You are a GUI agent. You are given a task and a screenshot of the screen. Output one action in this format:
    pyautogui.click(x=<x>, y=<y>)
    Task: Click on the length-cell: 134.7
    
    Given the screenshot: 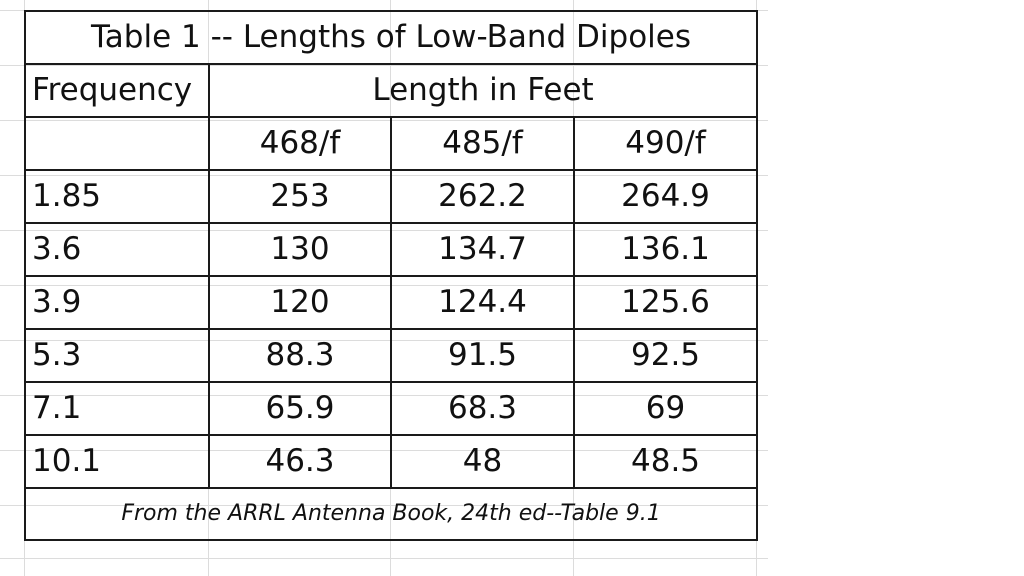 What is the action you would take?
    pyautogui.click(x=482, y=249)
    